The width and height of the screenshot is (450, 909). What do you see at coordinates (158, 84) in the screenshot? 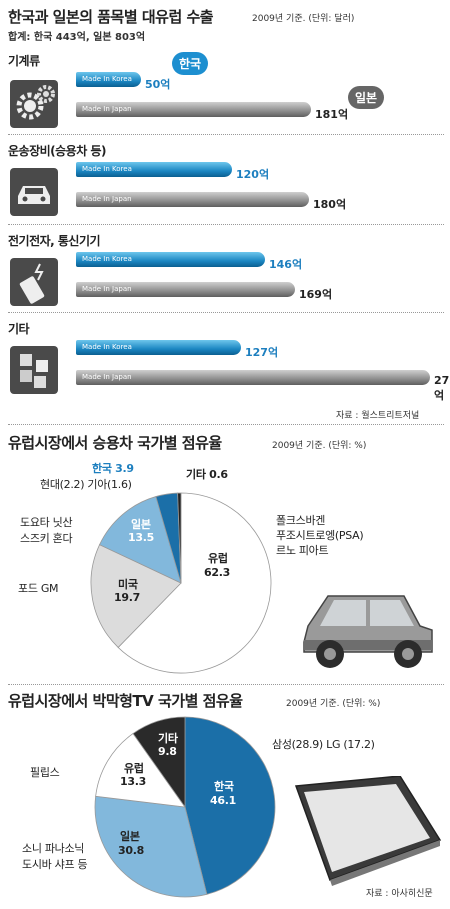
I see `korea-value-label: 50억` at bounding box center [158, 84].